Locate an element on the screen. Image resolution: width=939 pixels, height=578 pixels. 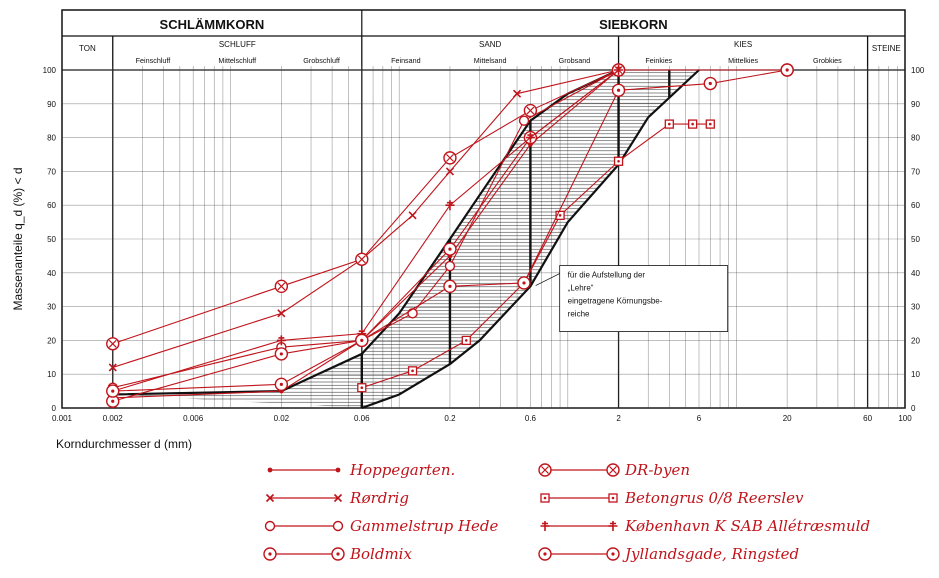
header-subclass-label: Mittelschluff is located at coordinates (237, 60).